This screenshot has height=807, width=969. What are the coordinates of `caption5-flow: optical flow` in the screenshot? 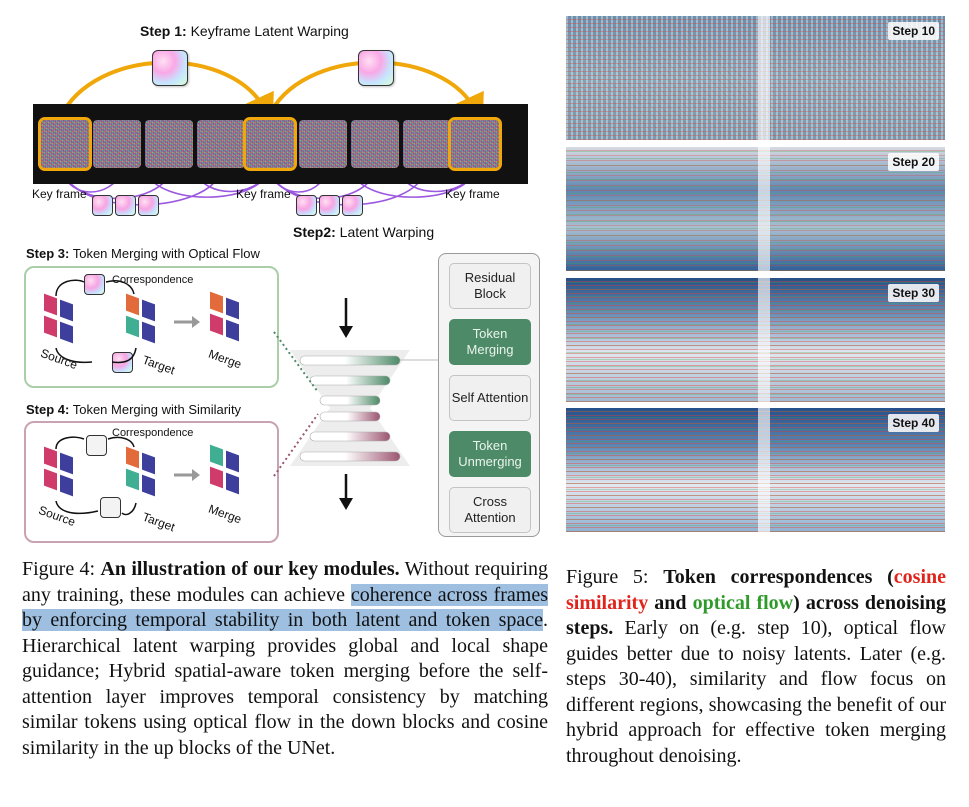 It's located at (743, 602).